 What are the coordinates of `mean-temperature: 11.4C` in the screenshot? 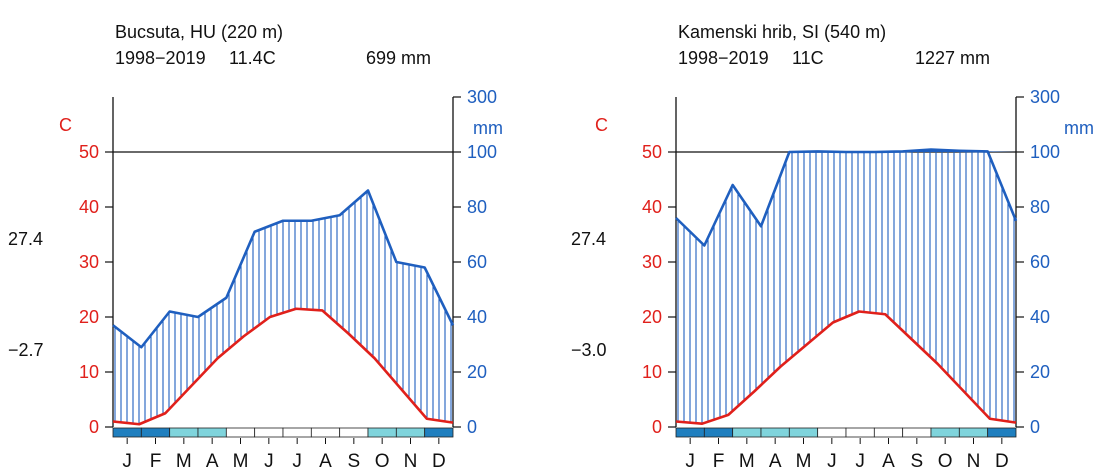 It's located at (252, 58).